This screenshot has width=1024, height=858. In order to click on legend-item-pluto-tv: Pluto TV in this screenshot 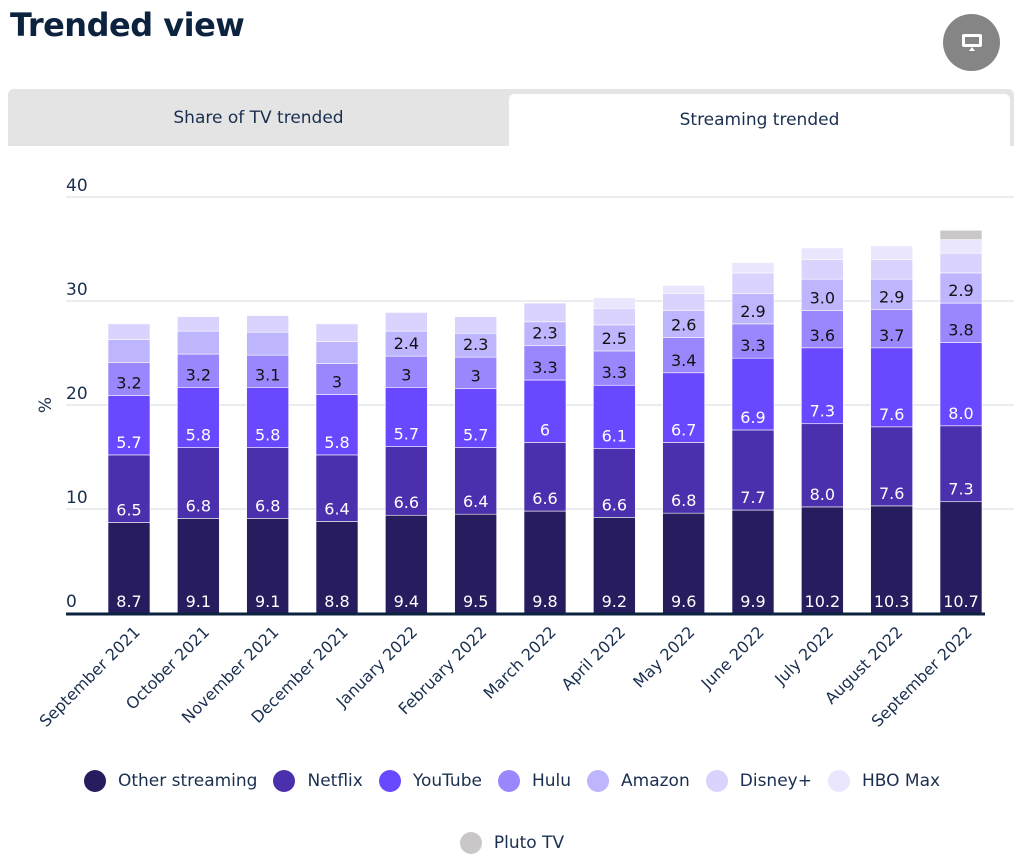, I will do `click(511, 843)`.